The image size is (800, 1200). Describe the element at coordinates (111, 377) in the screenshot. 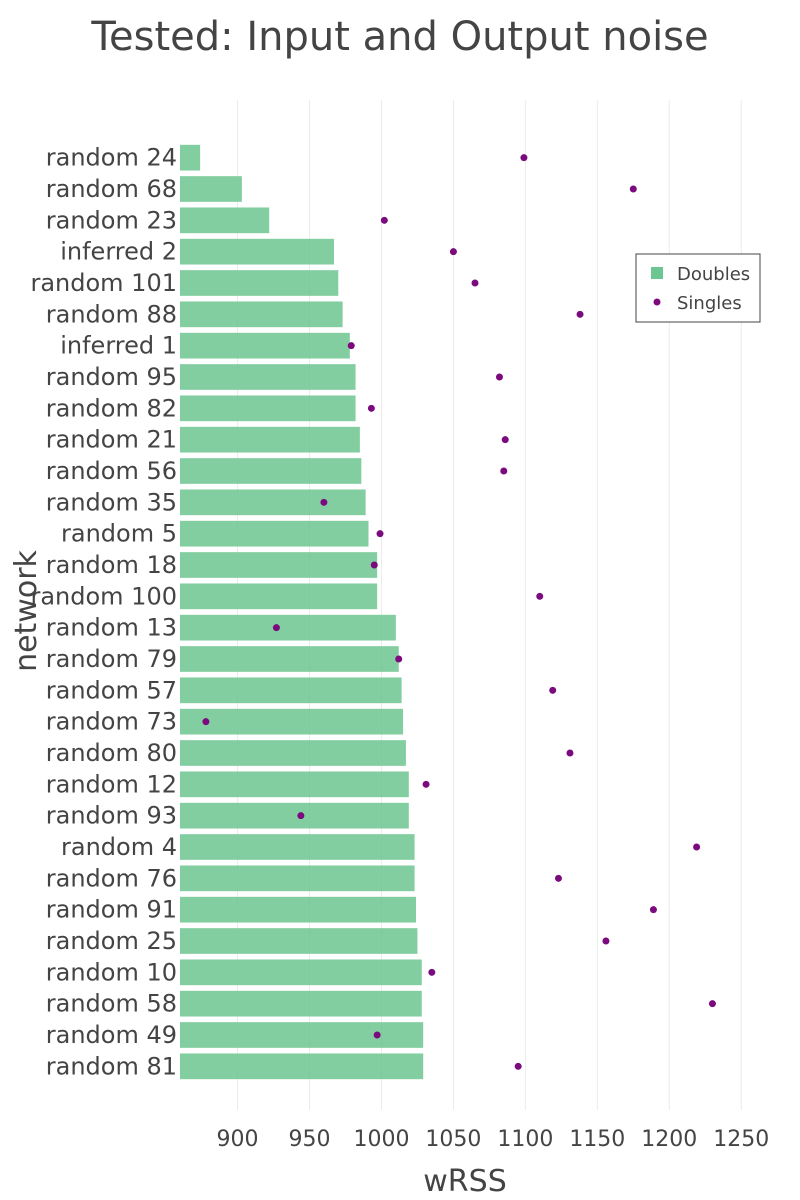

I see `y-tick-label: random 95` at that location.